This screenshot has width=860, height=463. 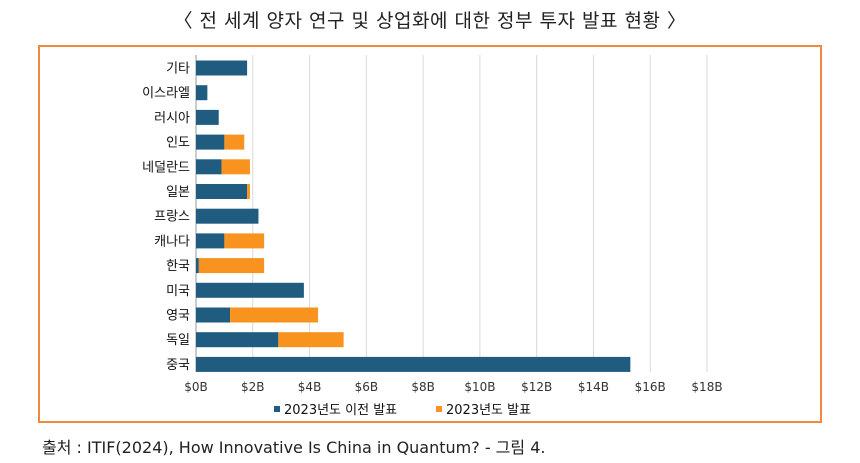 I want to click on x-tick-label: $8B, so click(x=423, y=387).